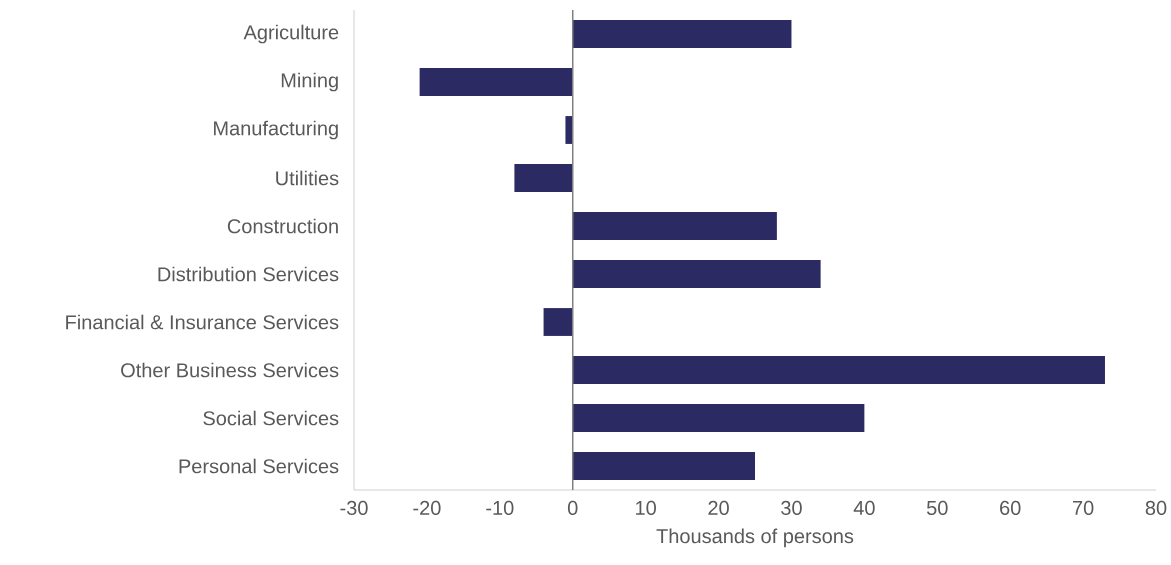  Describe the element at coordinates (291, 34) in the screenshot. I see `y-tick-label: Agriculture` at that location.